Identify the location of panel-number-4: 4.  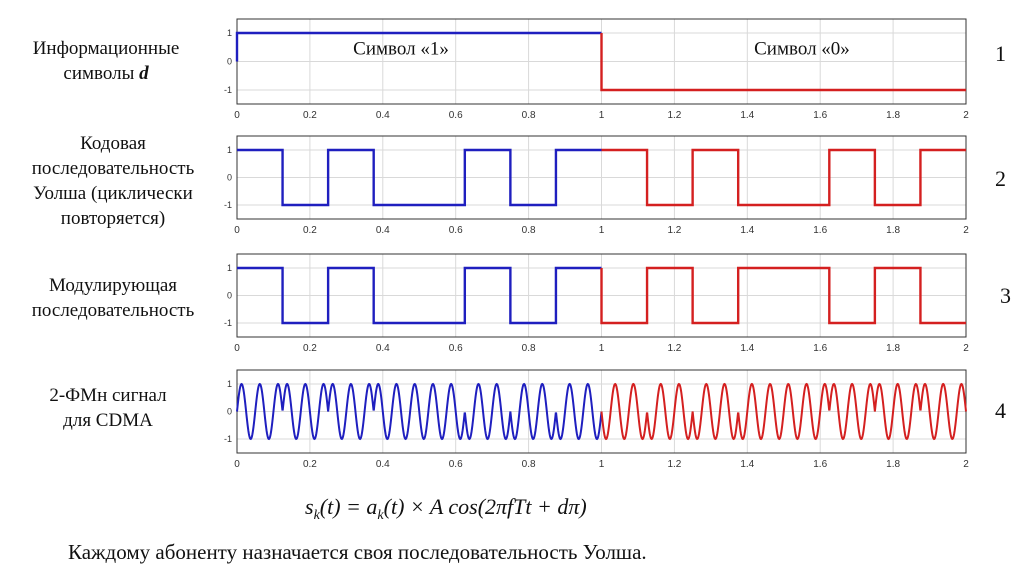
(1000, 410).